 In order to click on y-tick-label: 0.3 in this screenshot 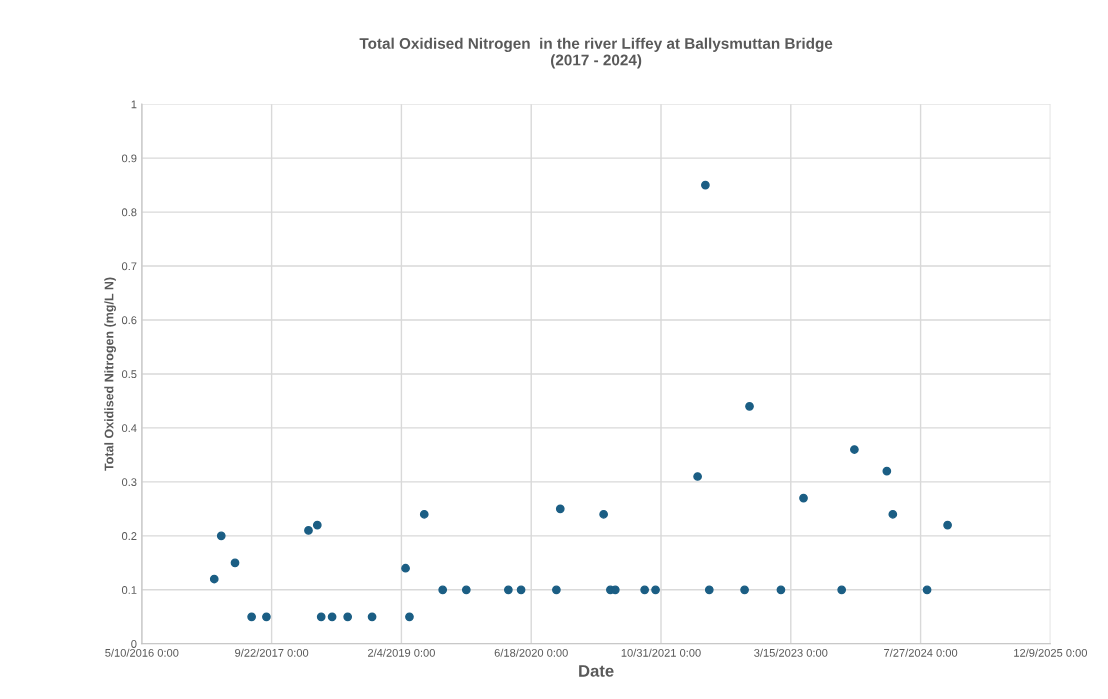, I will do `click(129, 482)`.